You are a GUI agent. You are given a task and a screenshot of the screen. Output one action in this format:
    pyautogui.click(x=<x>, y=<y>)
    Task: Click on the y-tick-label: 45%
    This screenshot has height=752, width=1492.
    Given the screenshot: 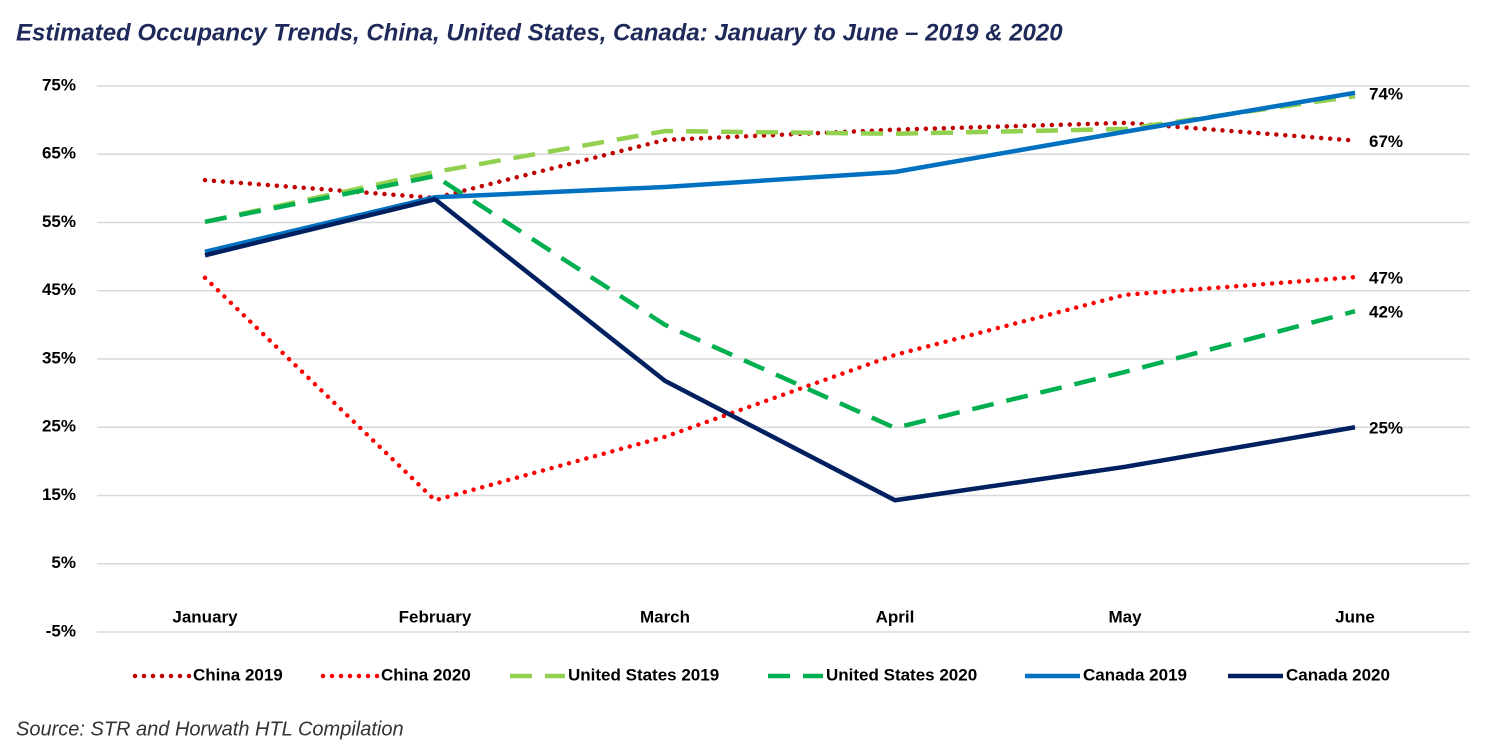 What is the action you would take?
    pyautogui.click(x=59, y=289)
    